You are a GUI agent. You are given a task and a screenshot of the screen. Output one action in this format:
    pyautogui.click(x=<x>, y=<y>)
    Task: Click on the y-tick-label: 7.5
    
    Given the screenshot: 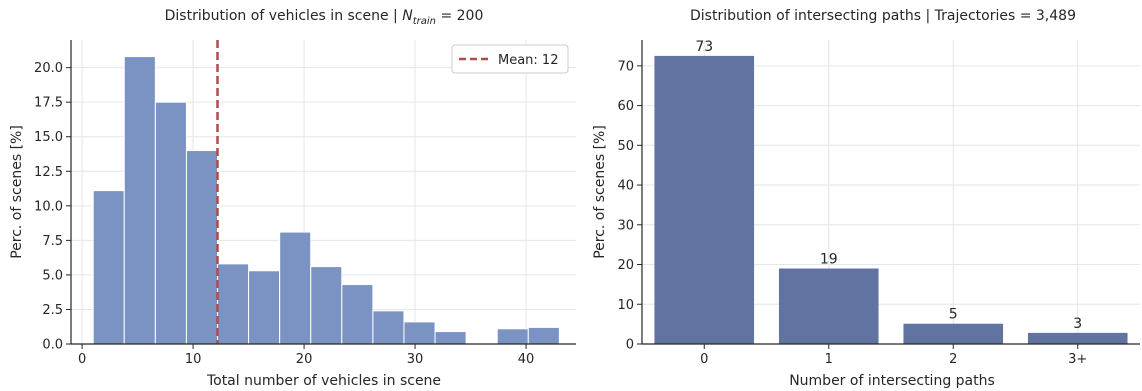 What is the action you would take?
    pyautogui.click(x=52, y=241)
    